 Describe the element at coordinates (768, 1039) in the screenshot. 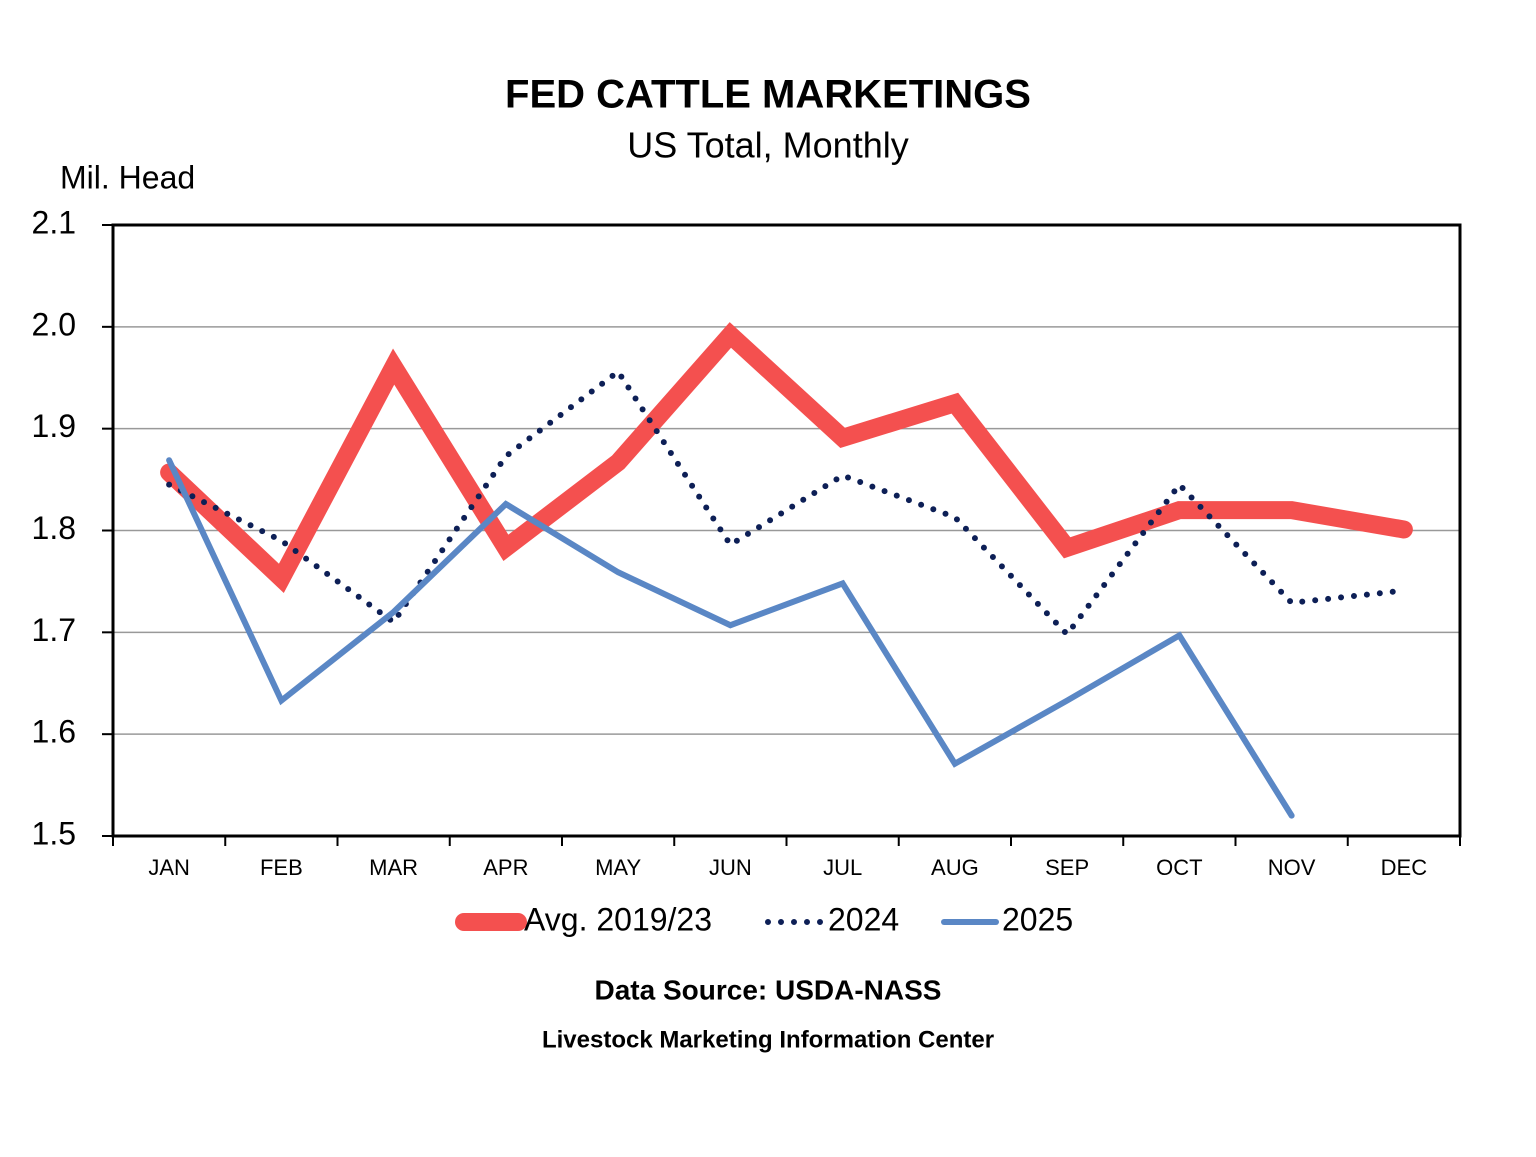

I see `credit: Livestock Marketing Information Center` at that location.